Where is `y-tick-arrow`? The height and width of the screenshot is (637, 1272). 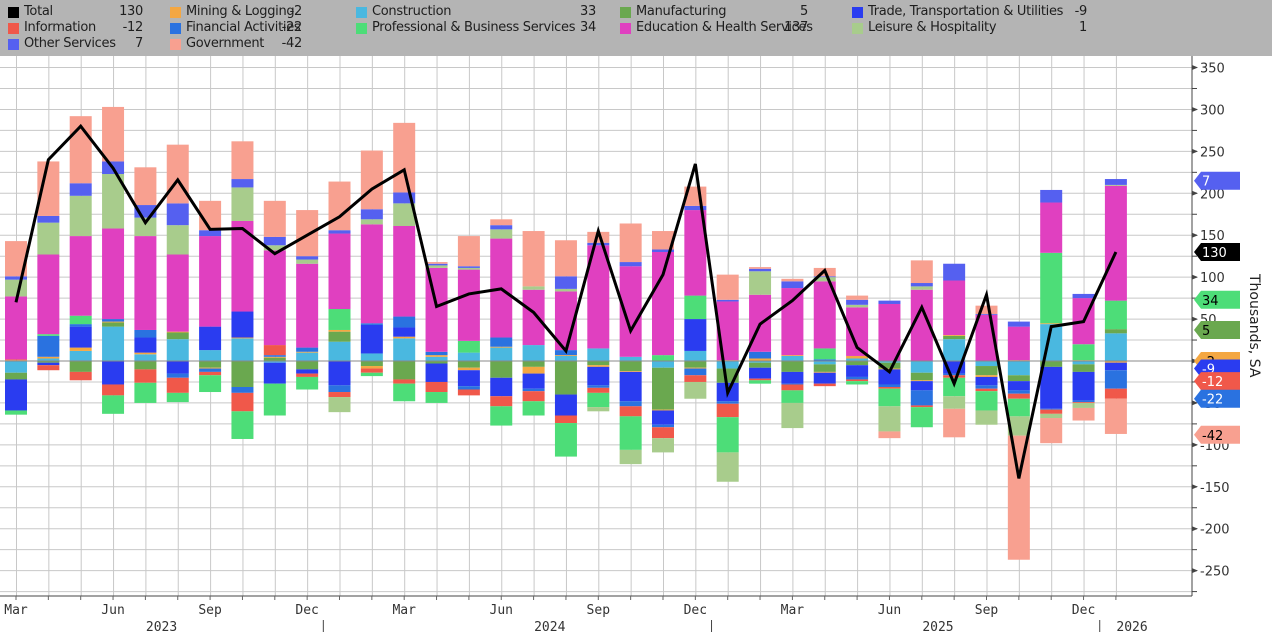 y-tick-arrow is located at coordinates (1195, 487).